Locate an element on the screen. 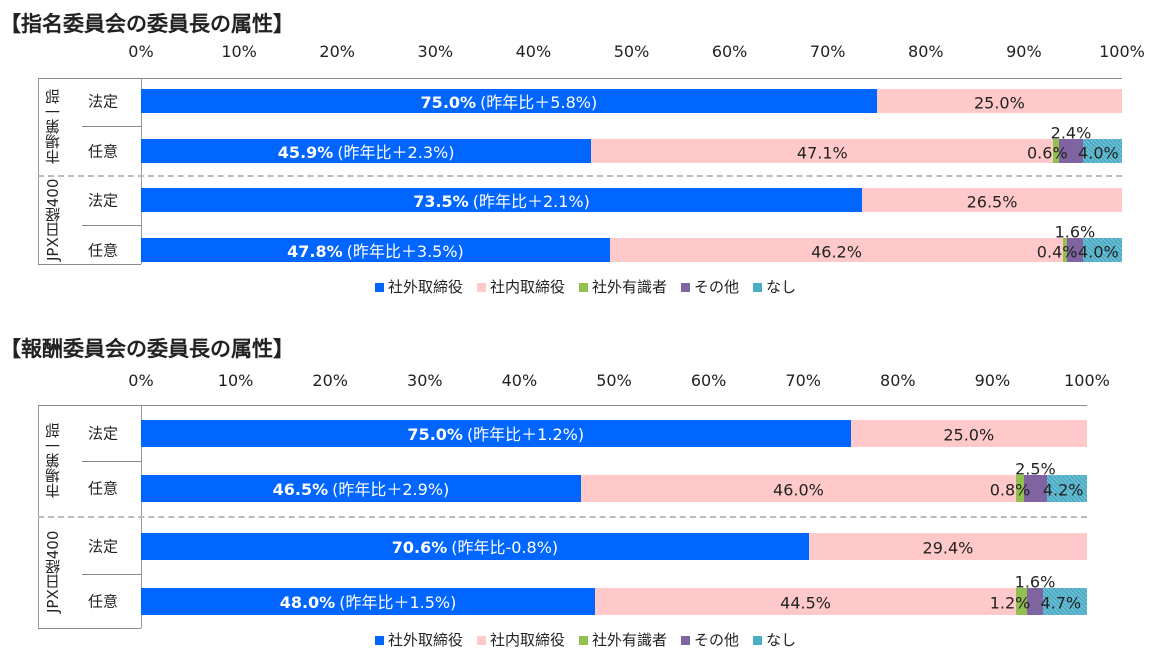 The image size is (1154, 660). data-label-社内取締役: 46.0% is located at coordinates (798, 490).